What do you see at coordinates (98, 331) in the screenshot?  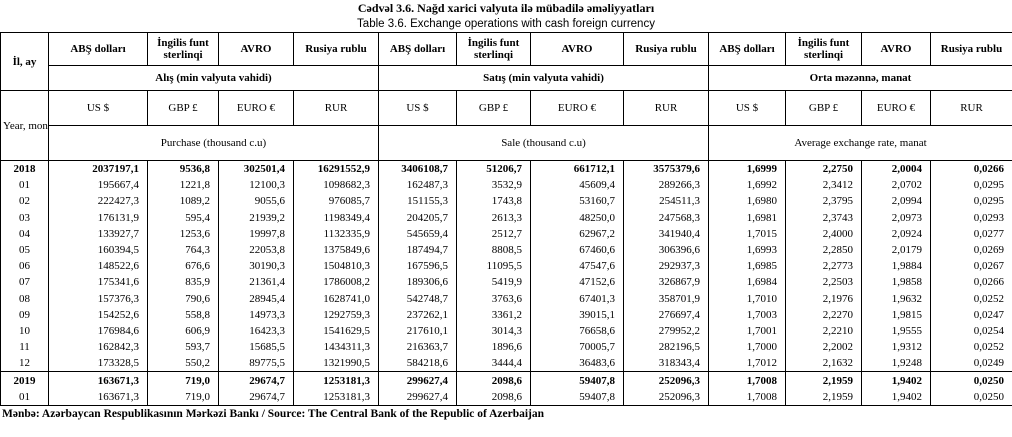 I see `value-cell: 176984,6` at bounding box center [98, 331].